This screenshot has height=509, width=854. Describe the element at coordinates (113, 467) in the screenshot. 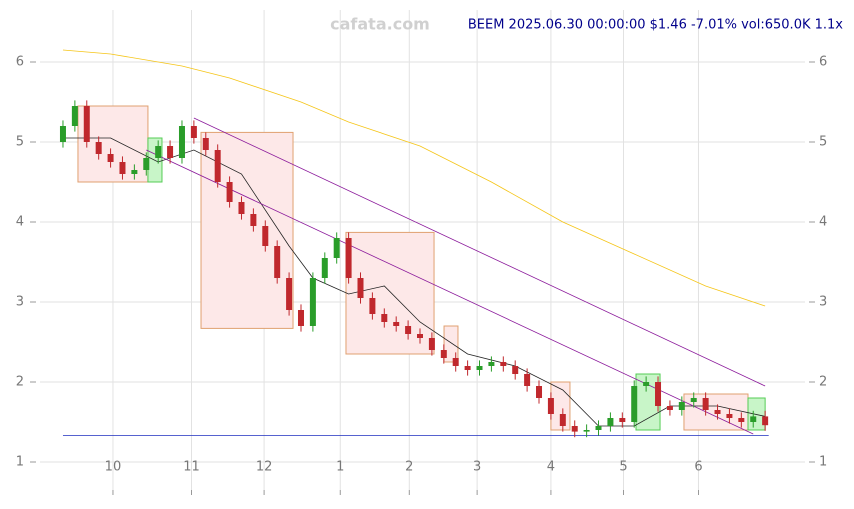

I see `x-tick-label: 10` at that location.